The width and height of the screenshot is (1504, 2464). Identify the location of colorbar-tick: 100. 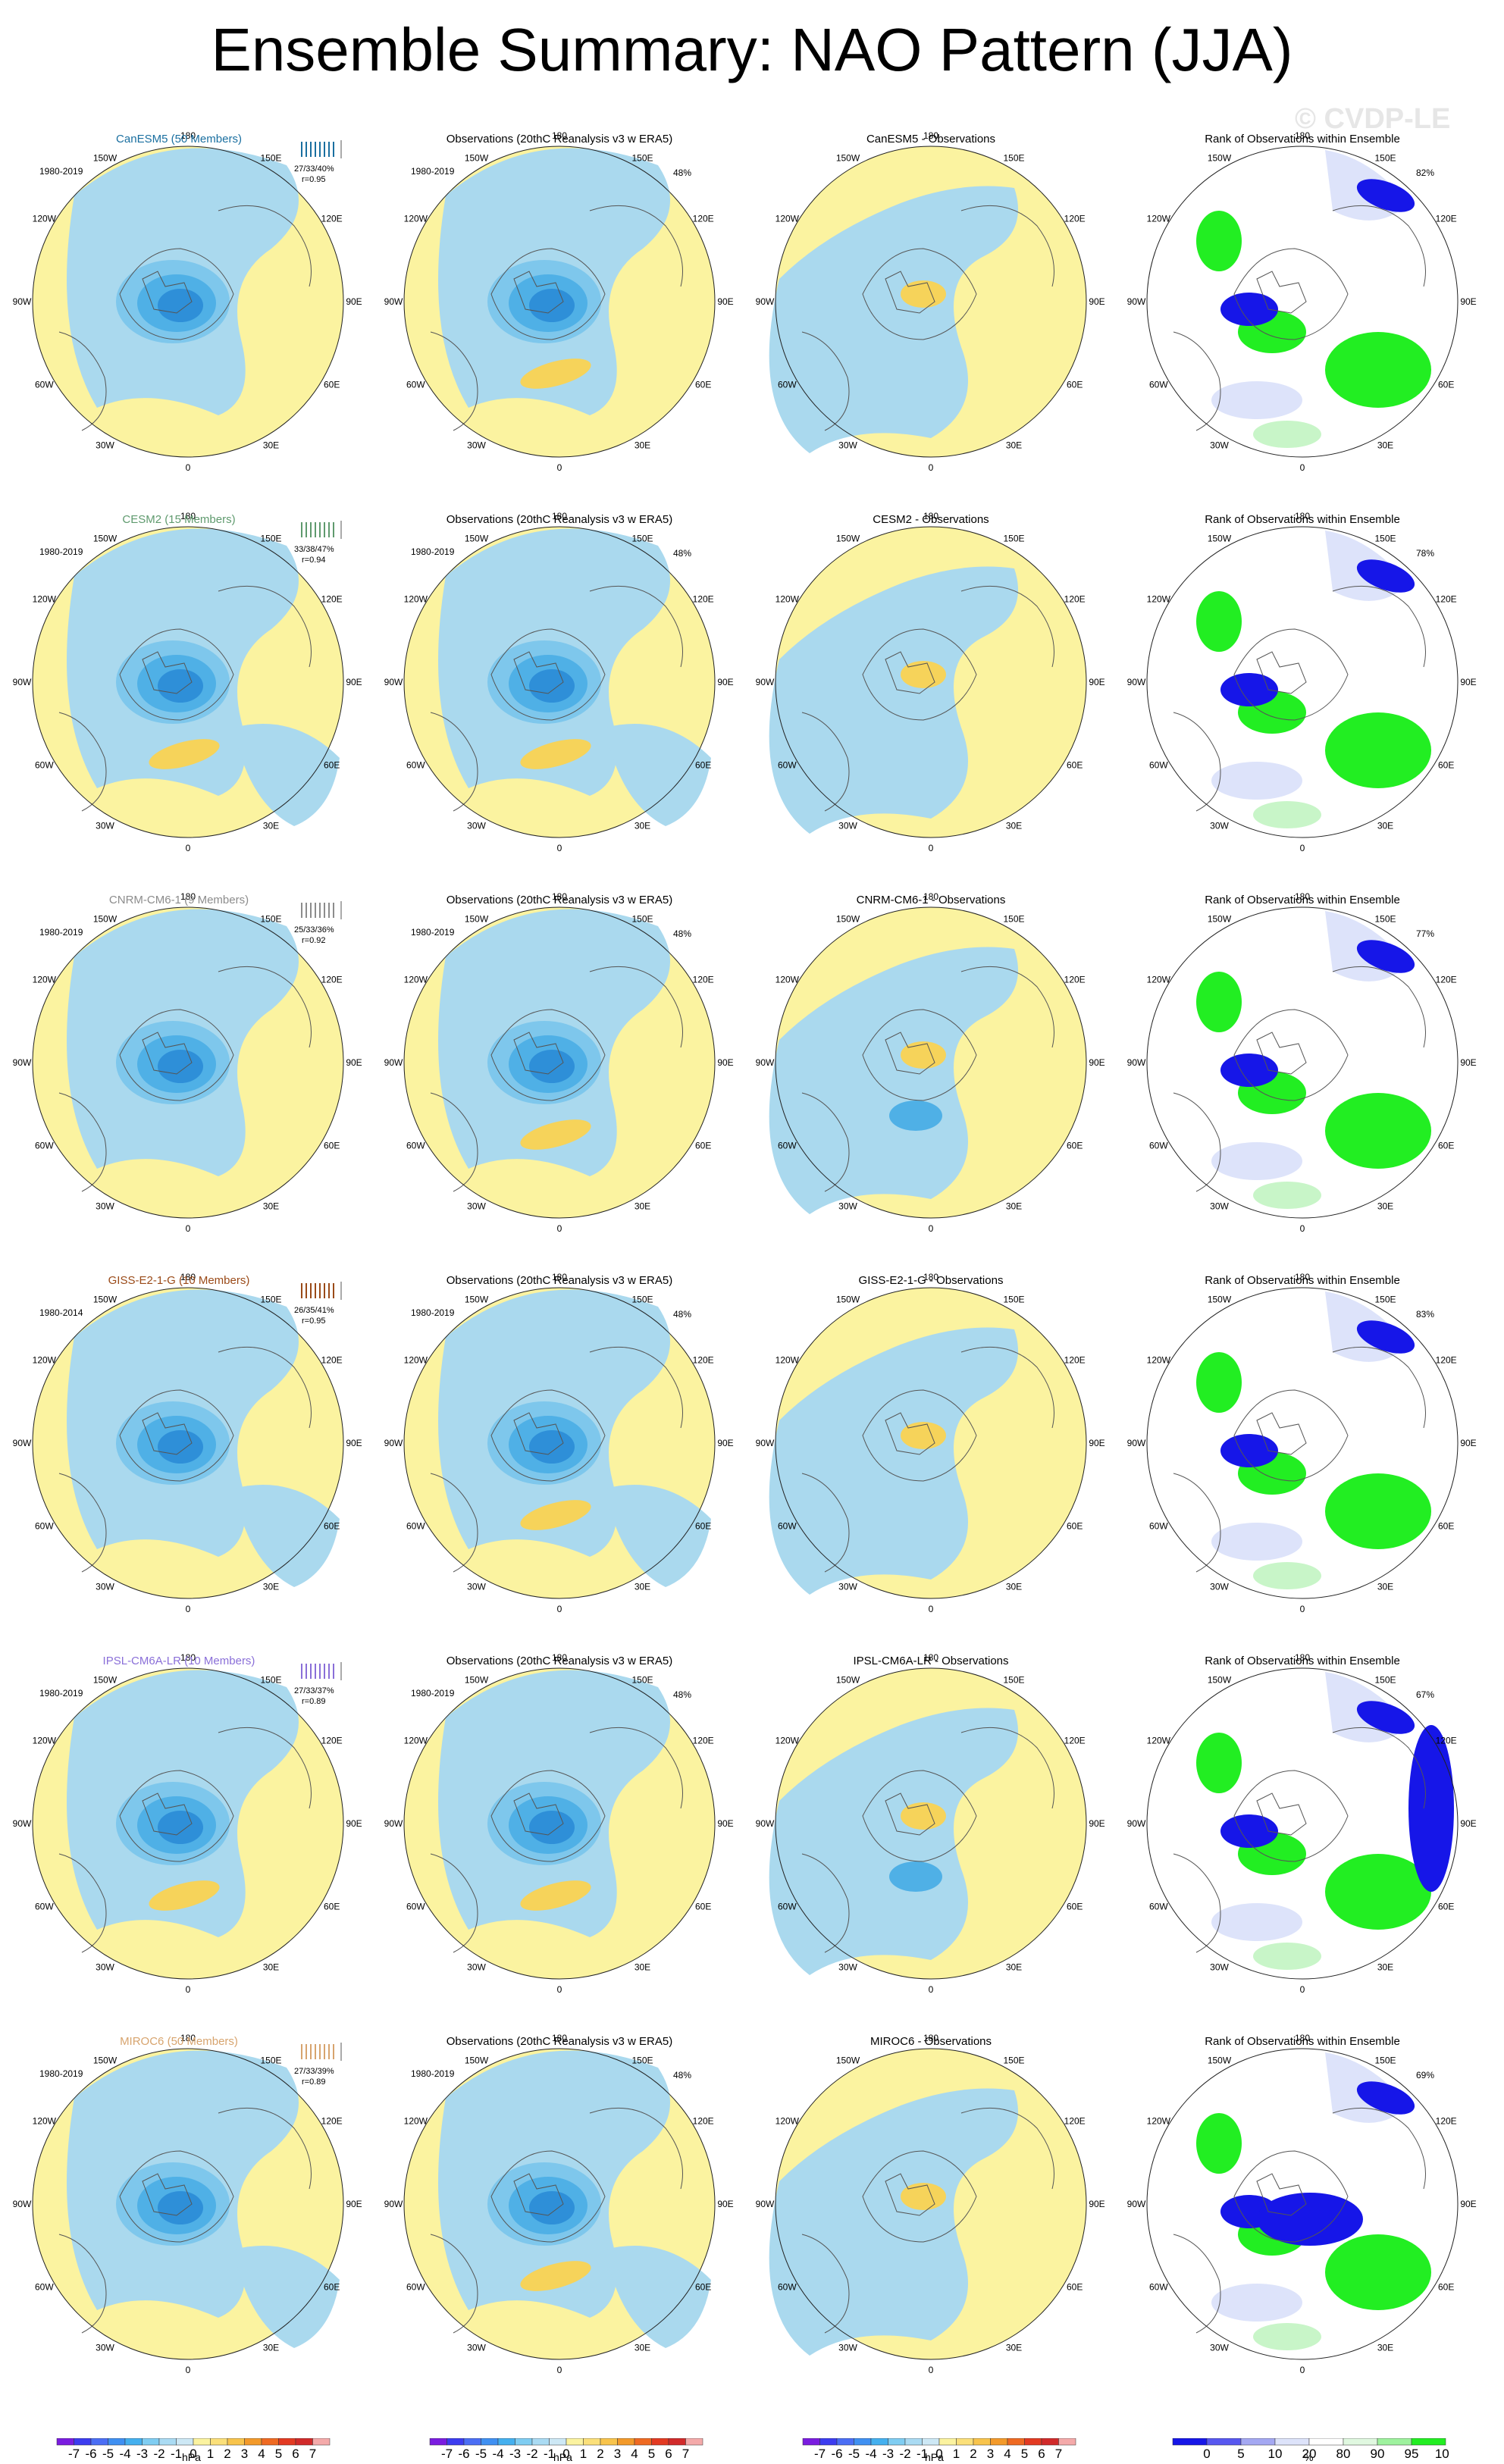
(1442, 2453).